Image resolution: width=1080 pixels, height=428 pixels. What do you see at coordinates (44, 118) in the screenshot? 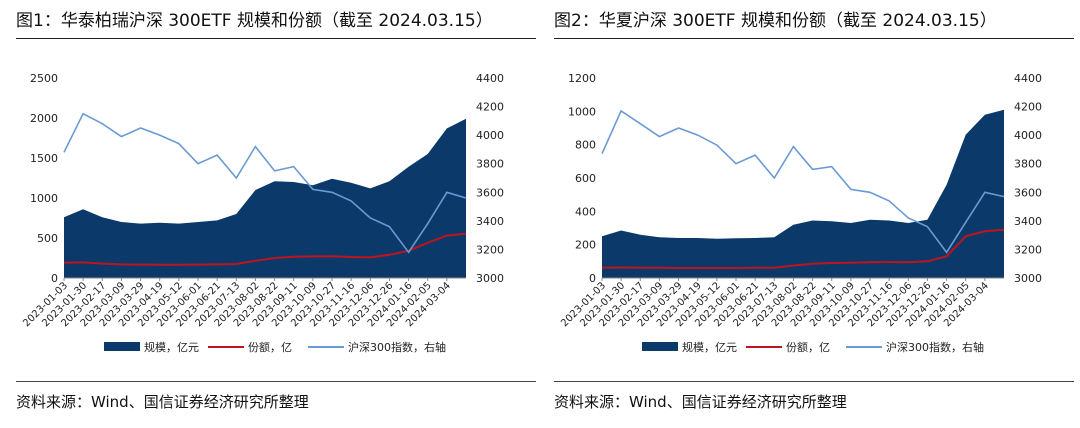
I see `y-tick-label: 2000` at bounding box center [44, 118].